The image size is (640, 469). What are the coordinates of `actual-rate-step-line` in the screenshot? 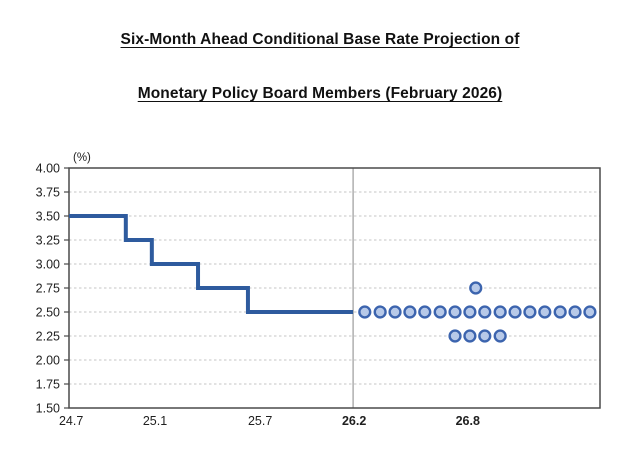 It's located at (211, 264).